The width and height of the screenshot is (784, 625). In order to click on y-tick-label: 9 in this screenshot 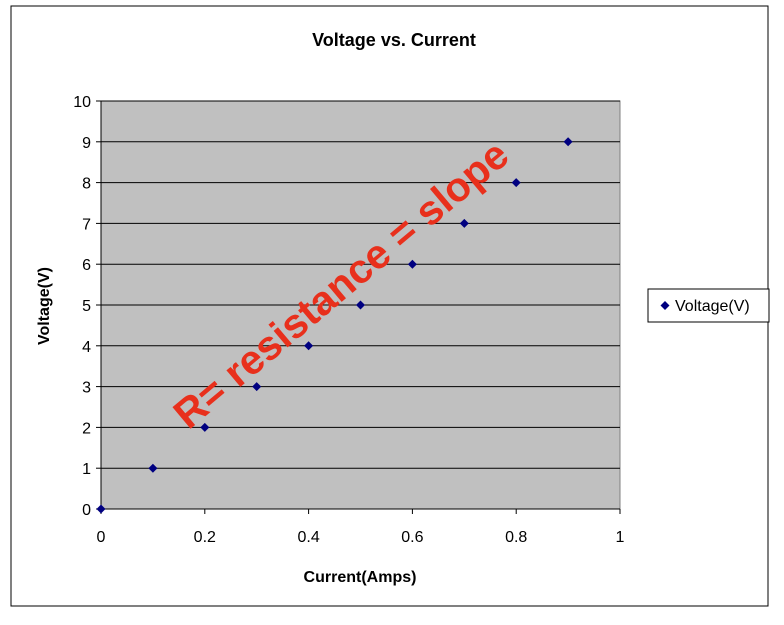, I will do `click(86, 143)`.